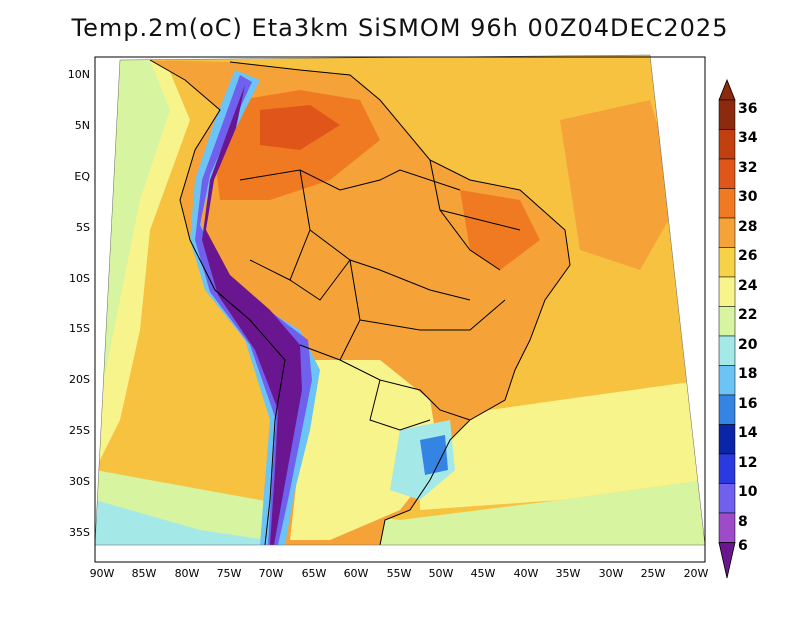 Image resolution: width=800 pixels, height=618 pixels. Describe the element at coordinates (748, 197) in the screenshot. I see `colorbar-label: 30` at that location.